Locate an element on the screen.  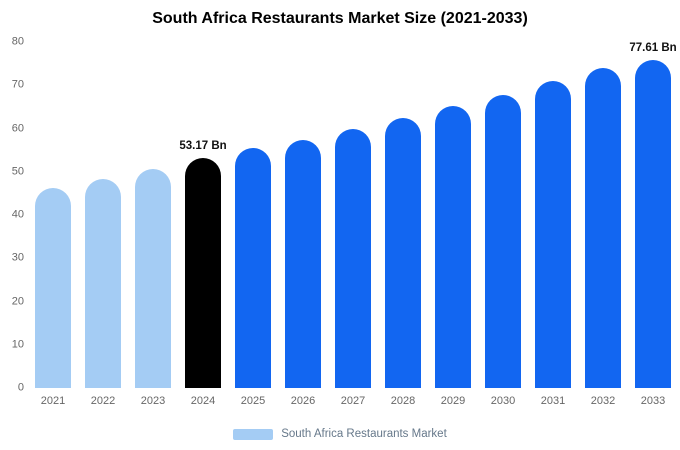
x-tick-label: 2031 is located at coordinates (553, 401).